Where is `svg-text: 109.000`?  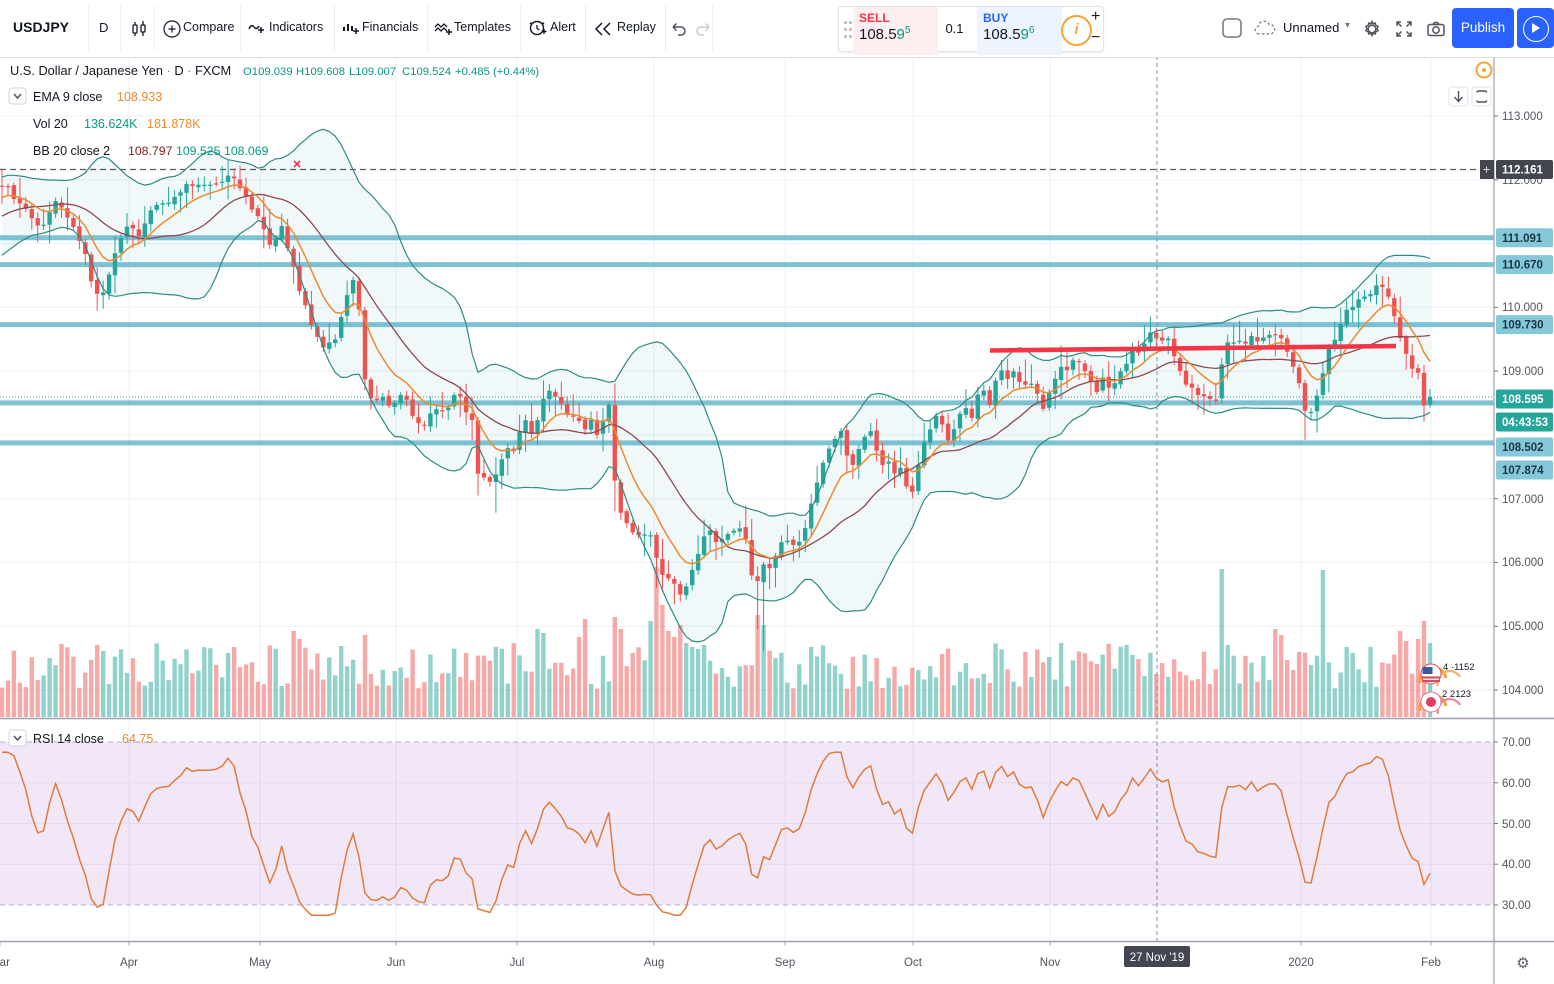 svg-text: 109.000 is located at coordinates (1523, 372).